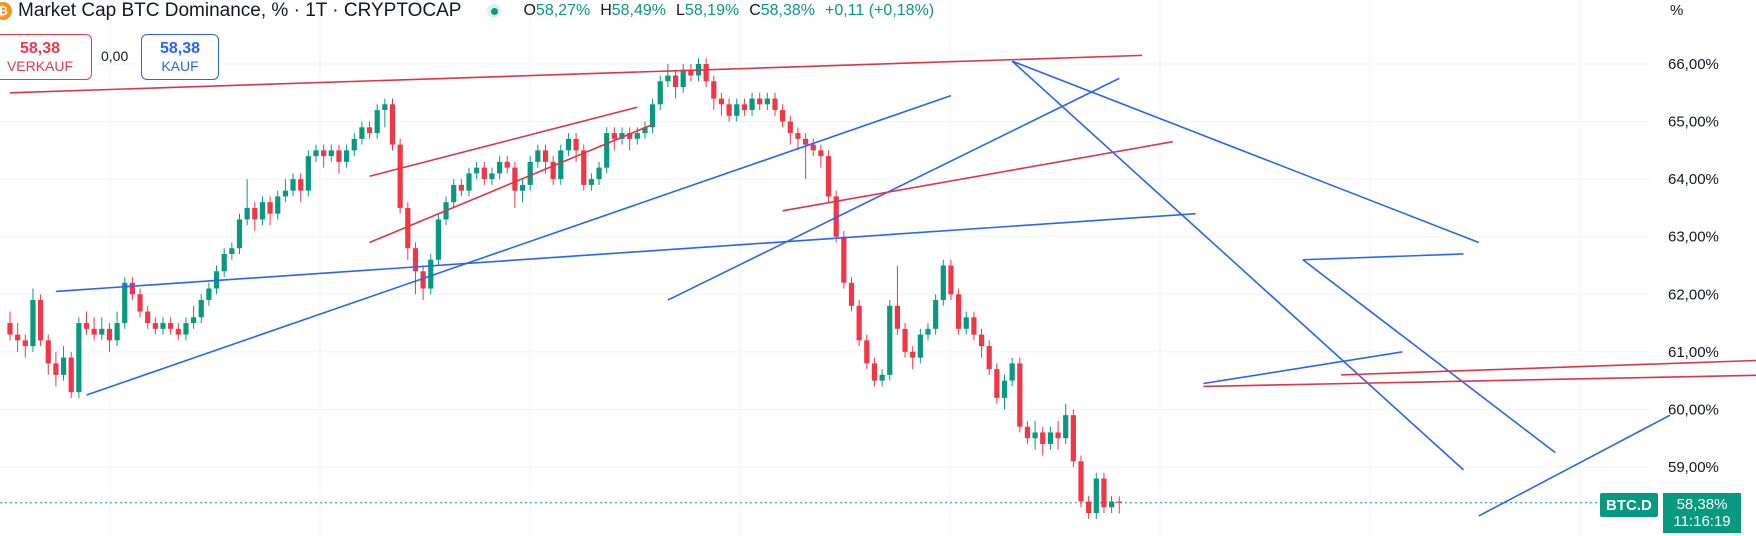 This screenshot has width=1756, height=536. I want to click on spread-value: 0,00, so click(115, 56).